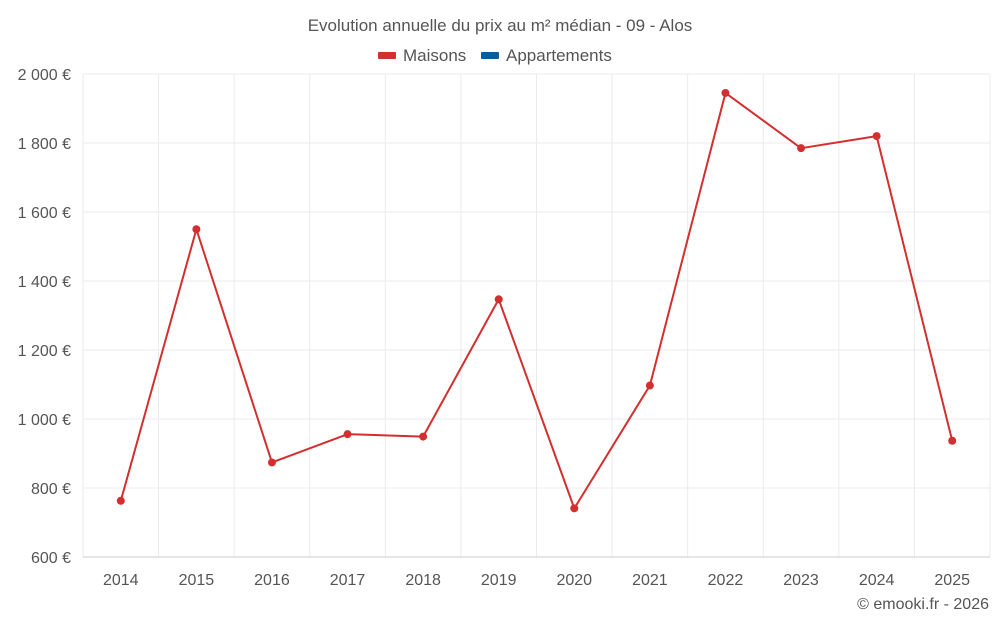 The width and height of the screenshot is (1000, 625). Describe the element at coordinates (44, 75) in the screenshot. I see `y-tick-label: 2 000 €` at that location.